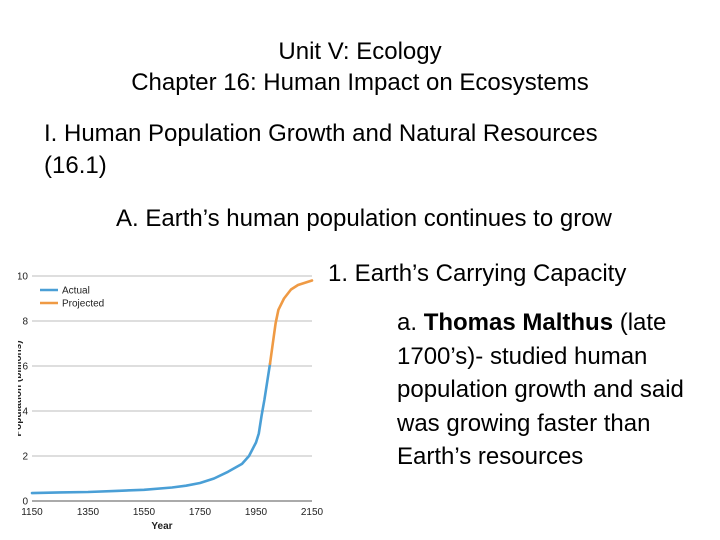 The height and width of the screenshot is (540, 720). Describe the element at coordinates (25, 457) in the screenshot. I see `y-tick-label: 2` at that location.